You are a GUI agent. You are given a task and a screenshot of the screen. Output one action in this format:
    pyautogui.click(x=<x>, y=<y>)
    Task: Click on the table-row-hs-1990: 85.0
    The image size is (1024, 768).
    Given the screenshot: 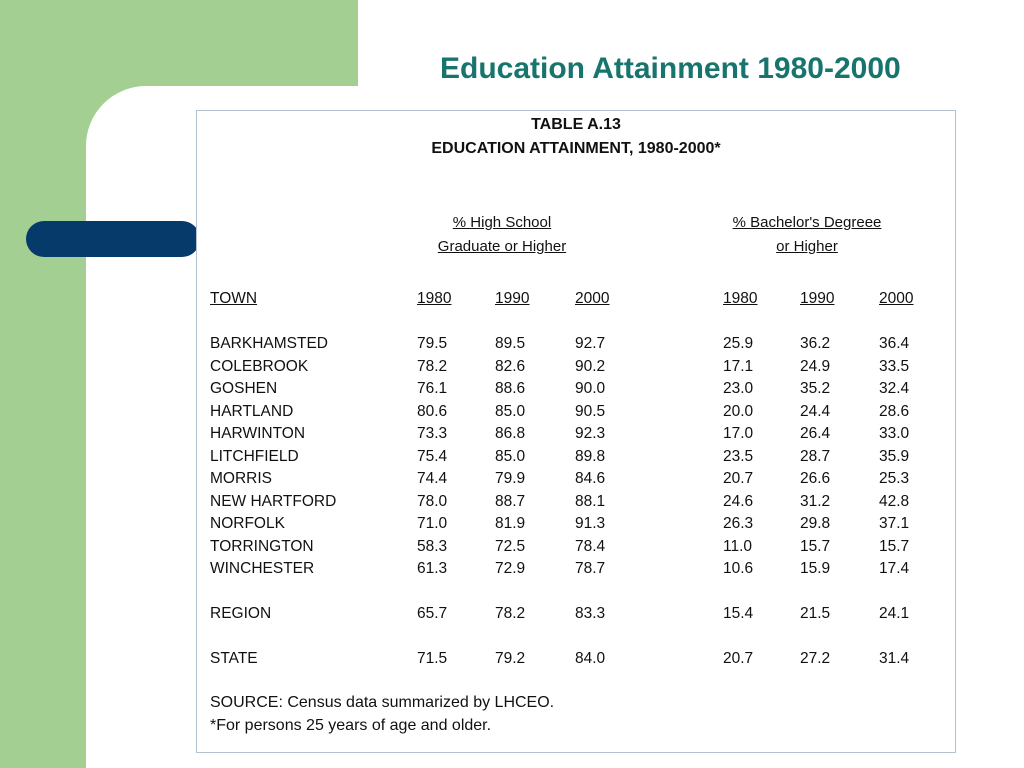 What is the action you would take?
    pyautogui.click(x=510, y=411)
    